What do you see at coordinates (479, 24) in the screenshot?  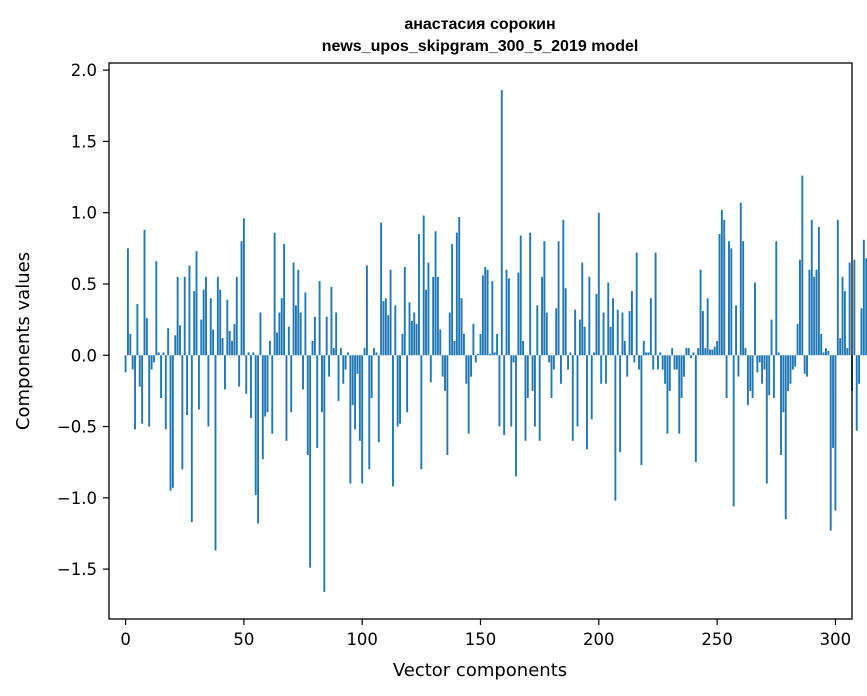 I see `chart-title: анастасия сорокин` at bounding box center [479, 24].